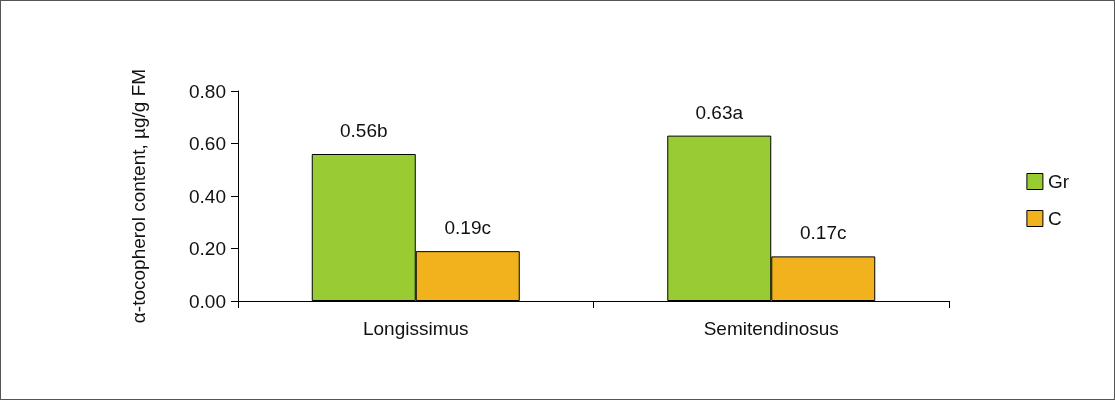 This screenshot has width=1115, height=400. What do you see at coordinates (823, 233) in the screenshot?
I see `data-label: 0.17c` at bounding box center [823, 233].